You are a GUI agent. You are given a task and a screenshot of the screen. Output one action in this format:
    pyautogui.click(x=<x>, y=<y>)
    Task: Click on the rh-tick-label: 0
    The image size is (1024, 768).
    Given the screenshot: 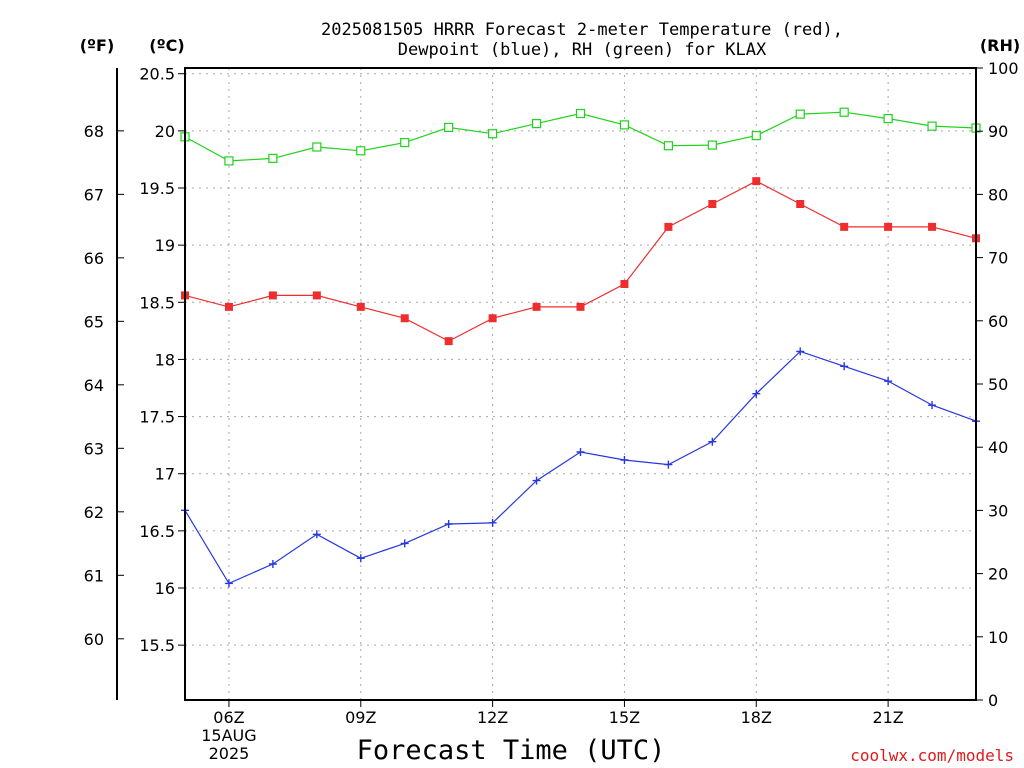 What is the action you would take?
    pyautogui.click(x=993, y=700)
    